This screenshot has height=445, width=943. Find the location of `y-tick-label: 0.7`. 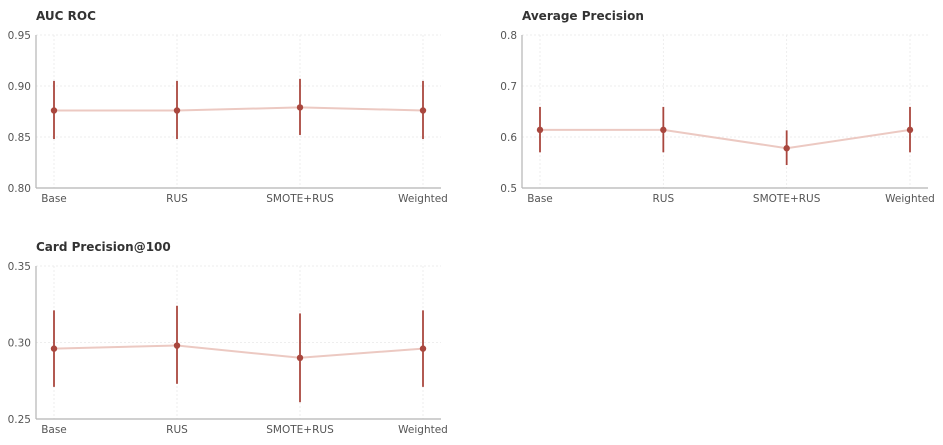

y-tick-label: 0.7 is located at coordinates (508, 87).